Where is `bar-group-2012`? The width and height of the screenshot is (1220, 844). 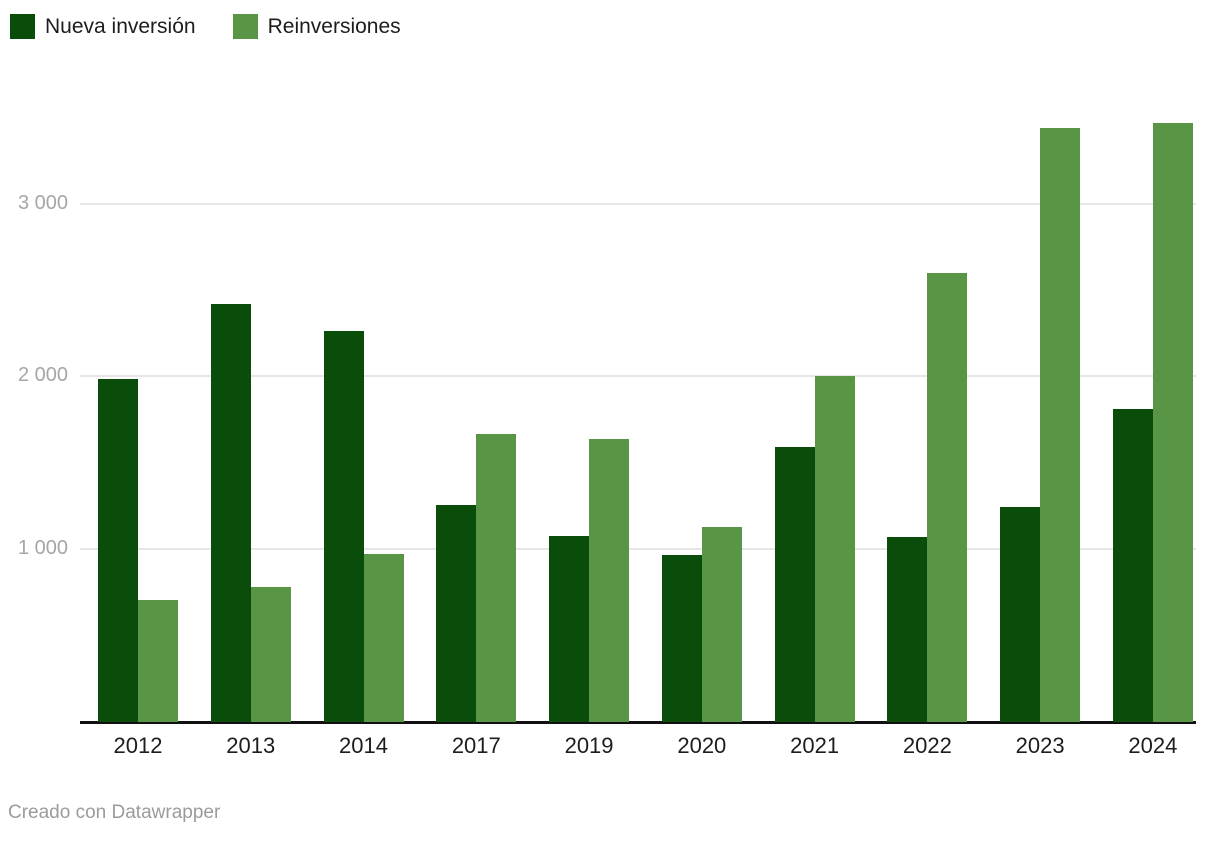 bar-group-2012 is located at coordinates (138, 411).